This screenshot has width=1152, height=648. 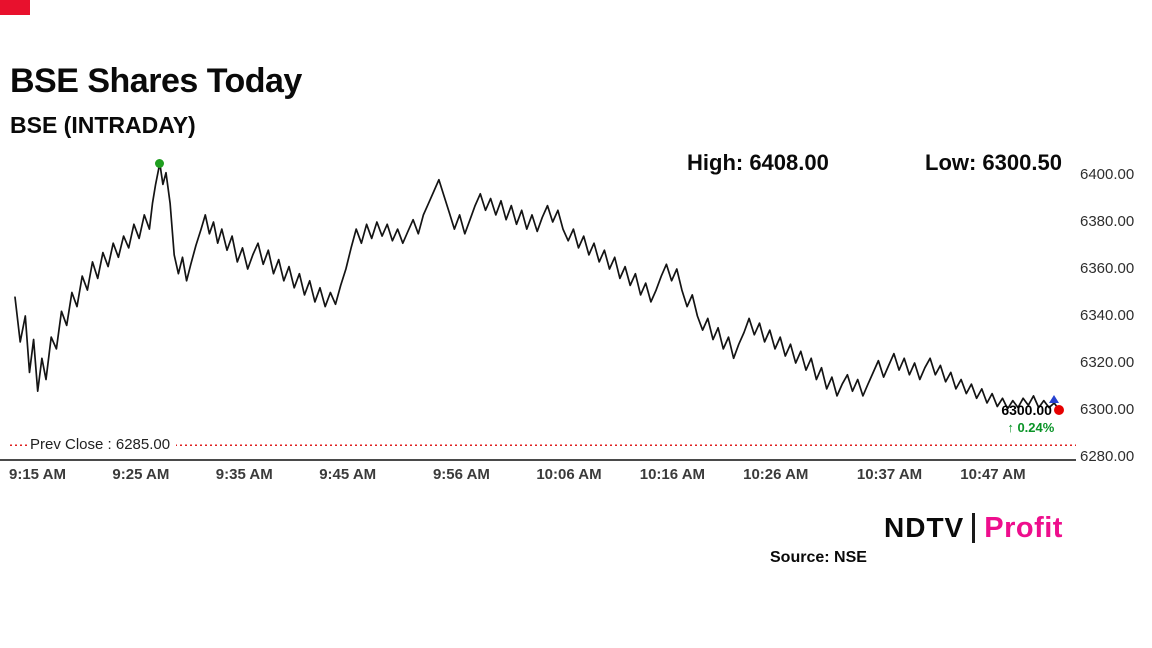 What do you see at coordinates (924, 527) in the screenshot?
I see `ndtv-logo: NDTV` at bounding box center [924, 527].